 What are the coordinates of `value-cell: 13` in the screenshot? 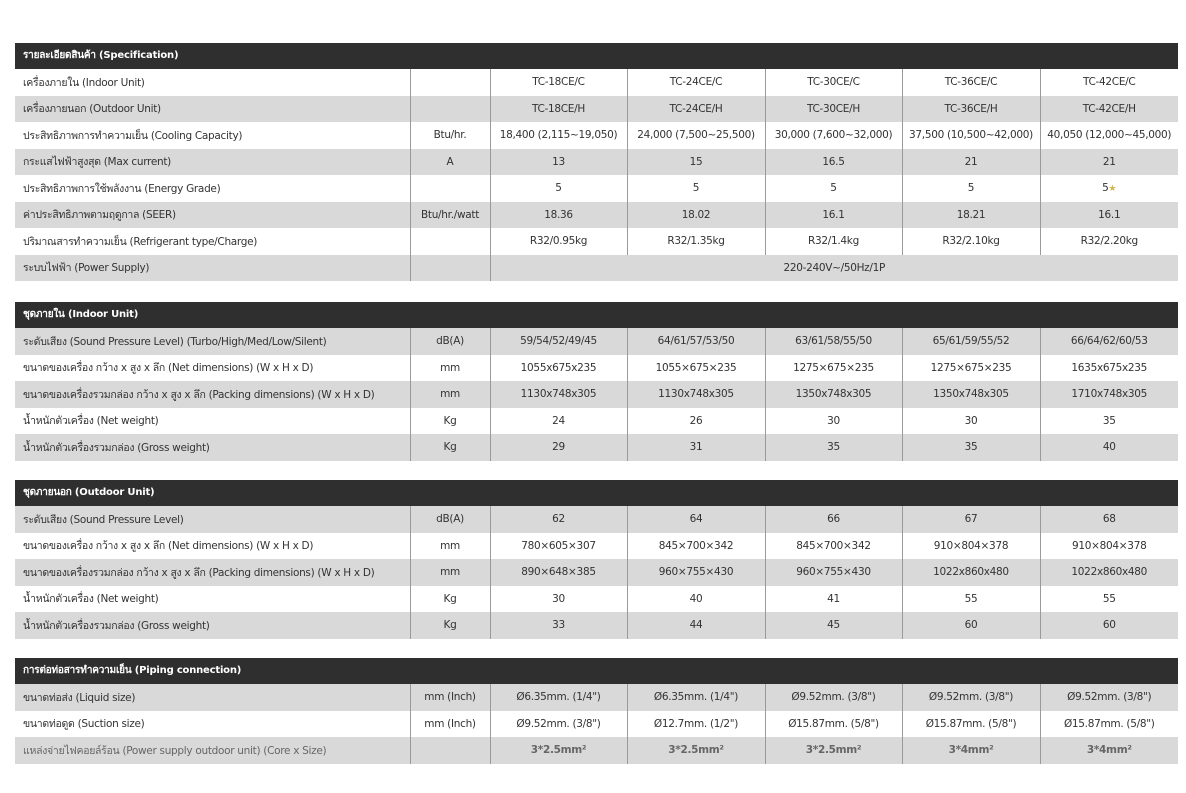 It's located at (558, 161).